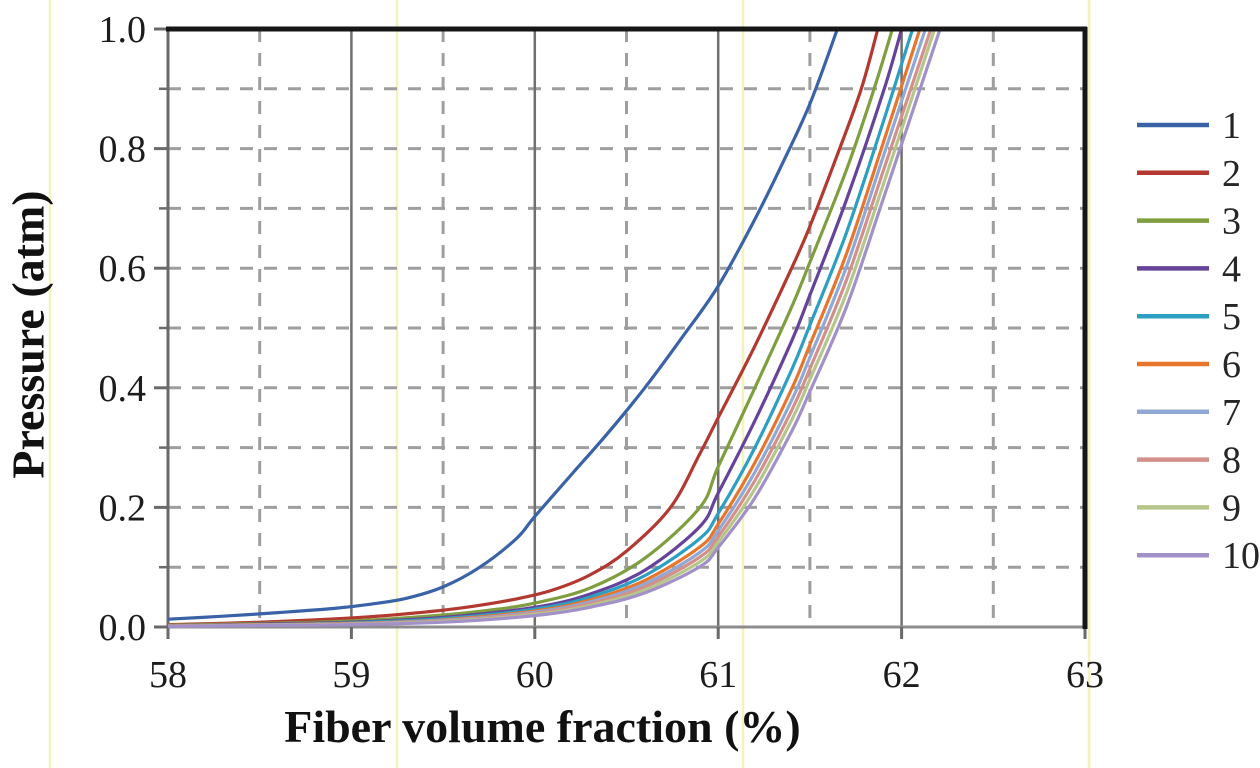 This screenshot has height=768, width=1260. What do you see at coordinates (1231, 317) in the screenshot?
I see `legend-label: 5` at bounding box center [1231, 317].